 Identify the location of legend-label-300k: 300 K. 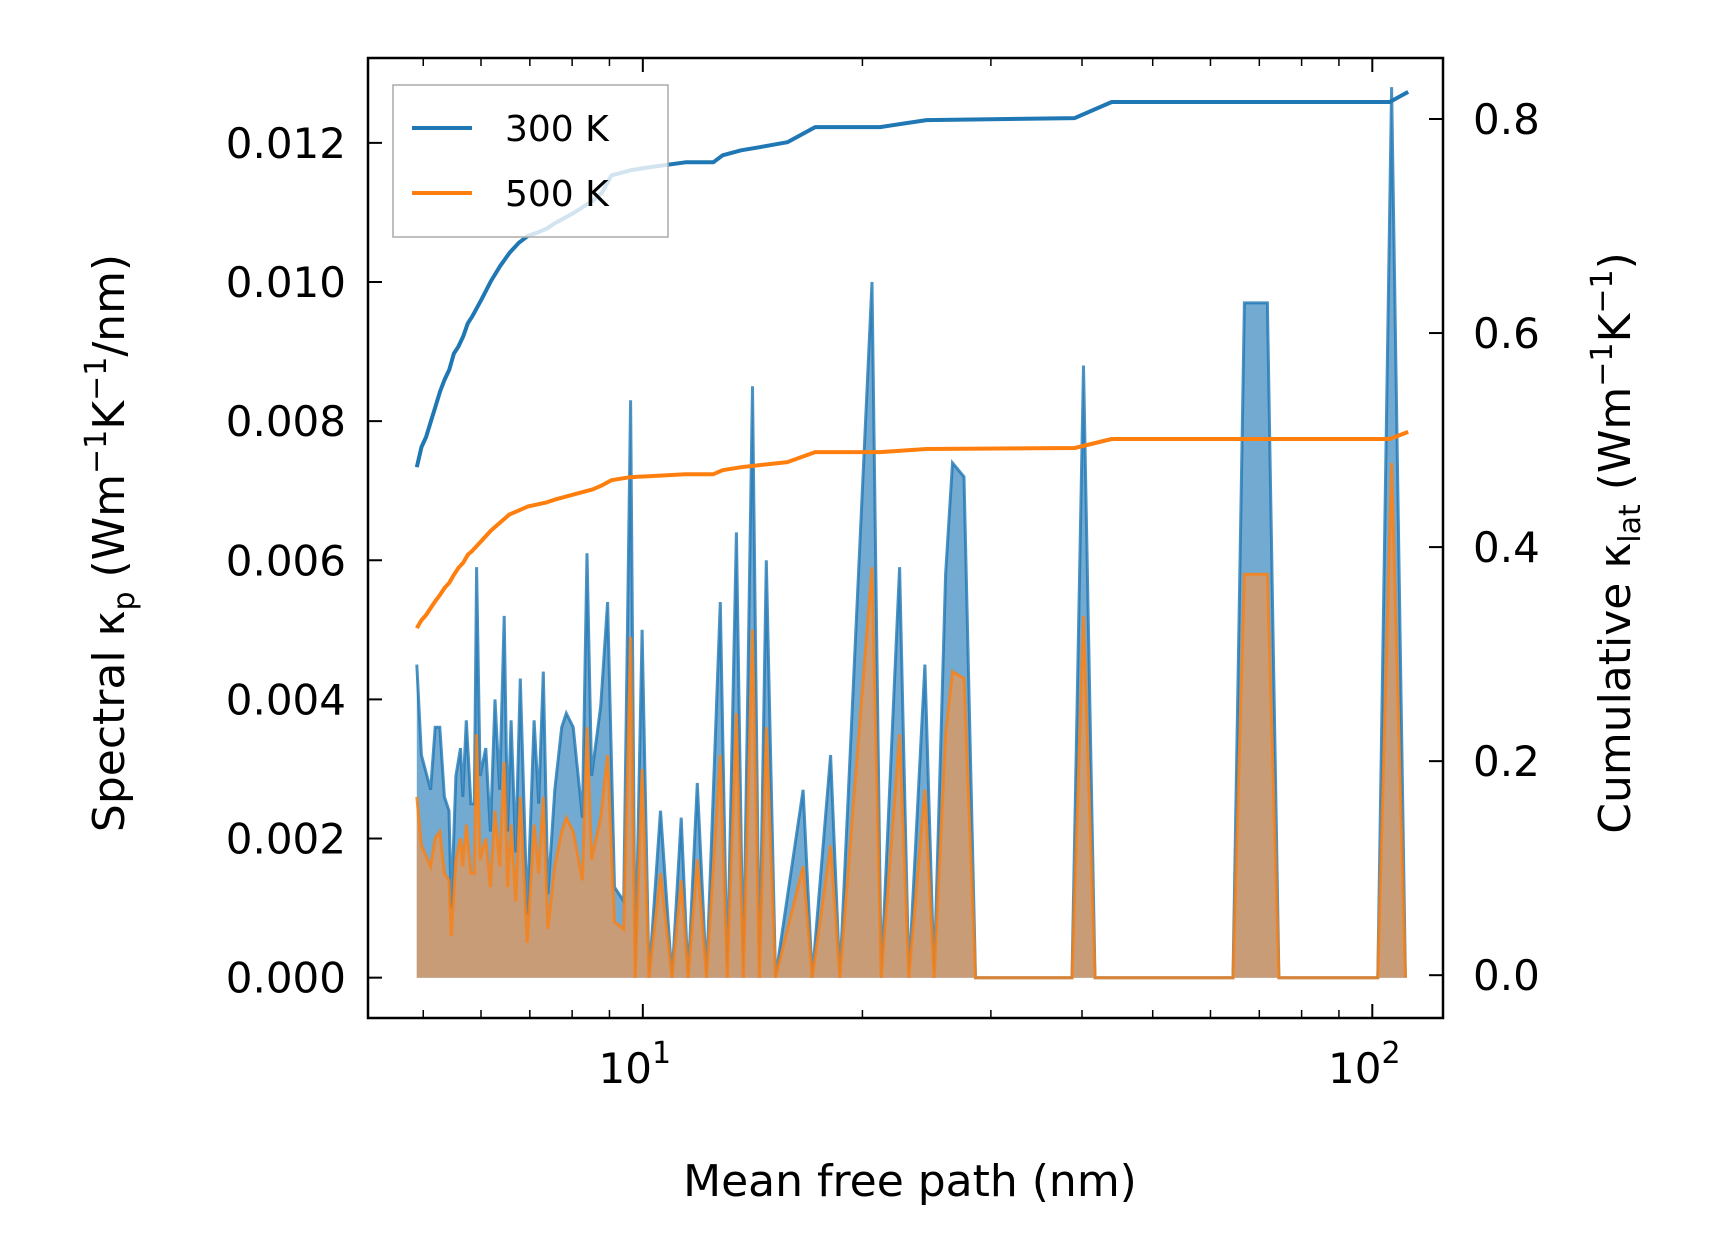
(557, 129).